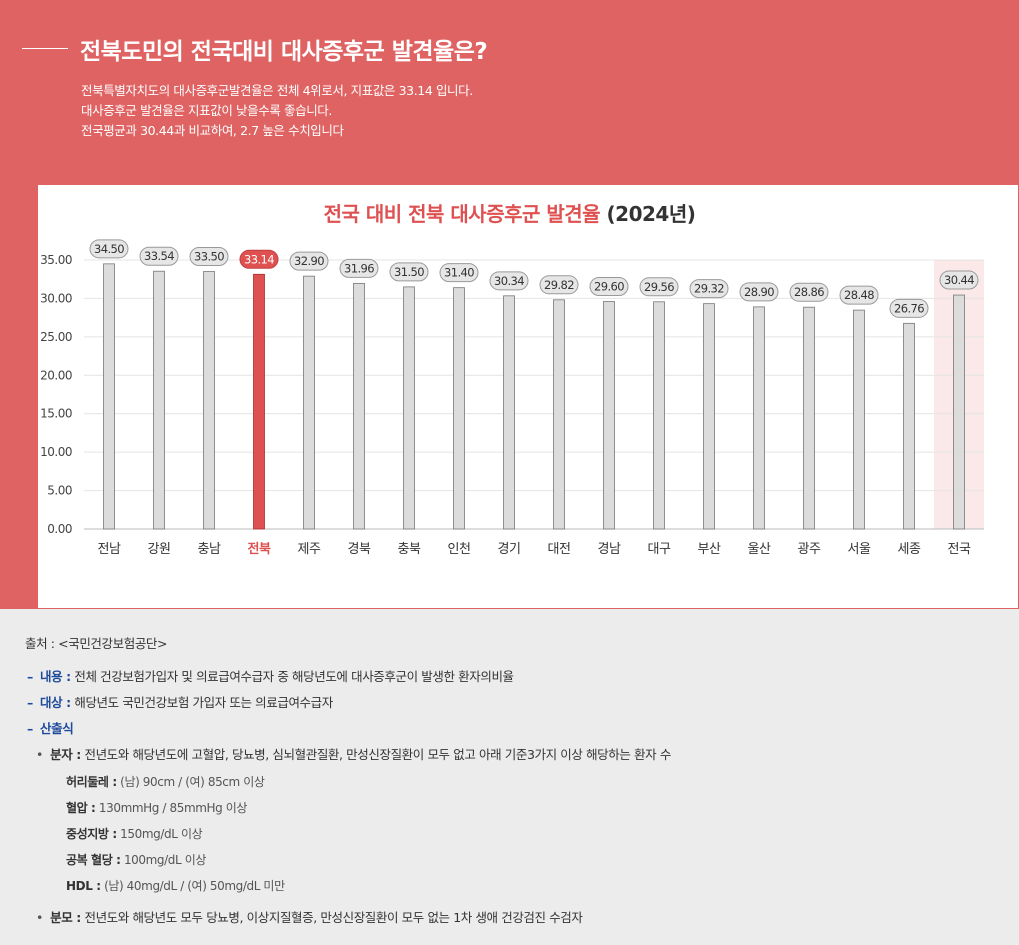 The height and width of the screenshot is (945, 1019). What do you see at coordinates (56, 260) in the screenshot?
I see `y-tick-label: 35.00` at bounding box center [56, 260].